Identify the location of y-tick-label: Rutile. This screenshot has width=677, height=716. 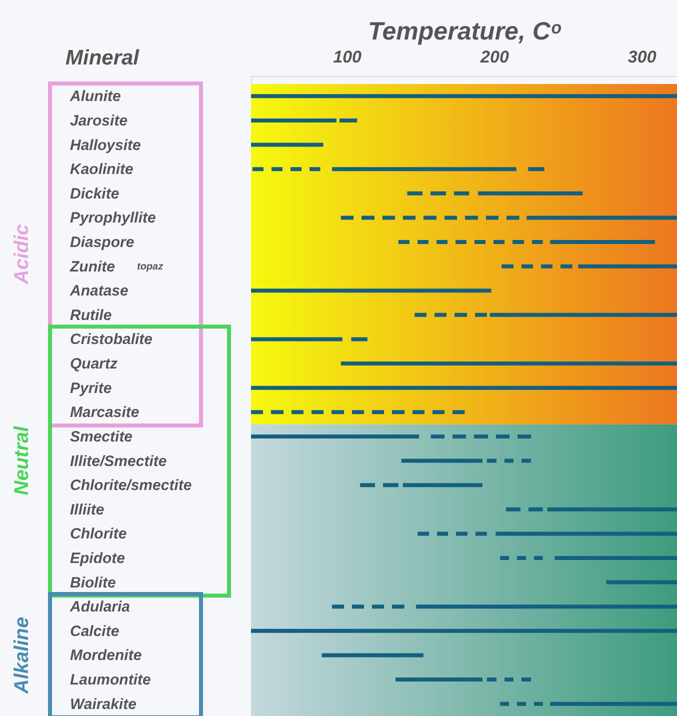
(91, 315).